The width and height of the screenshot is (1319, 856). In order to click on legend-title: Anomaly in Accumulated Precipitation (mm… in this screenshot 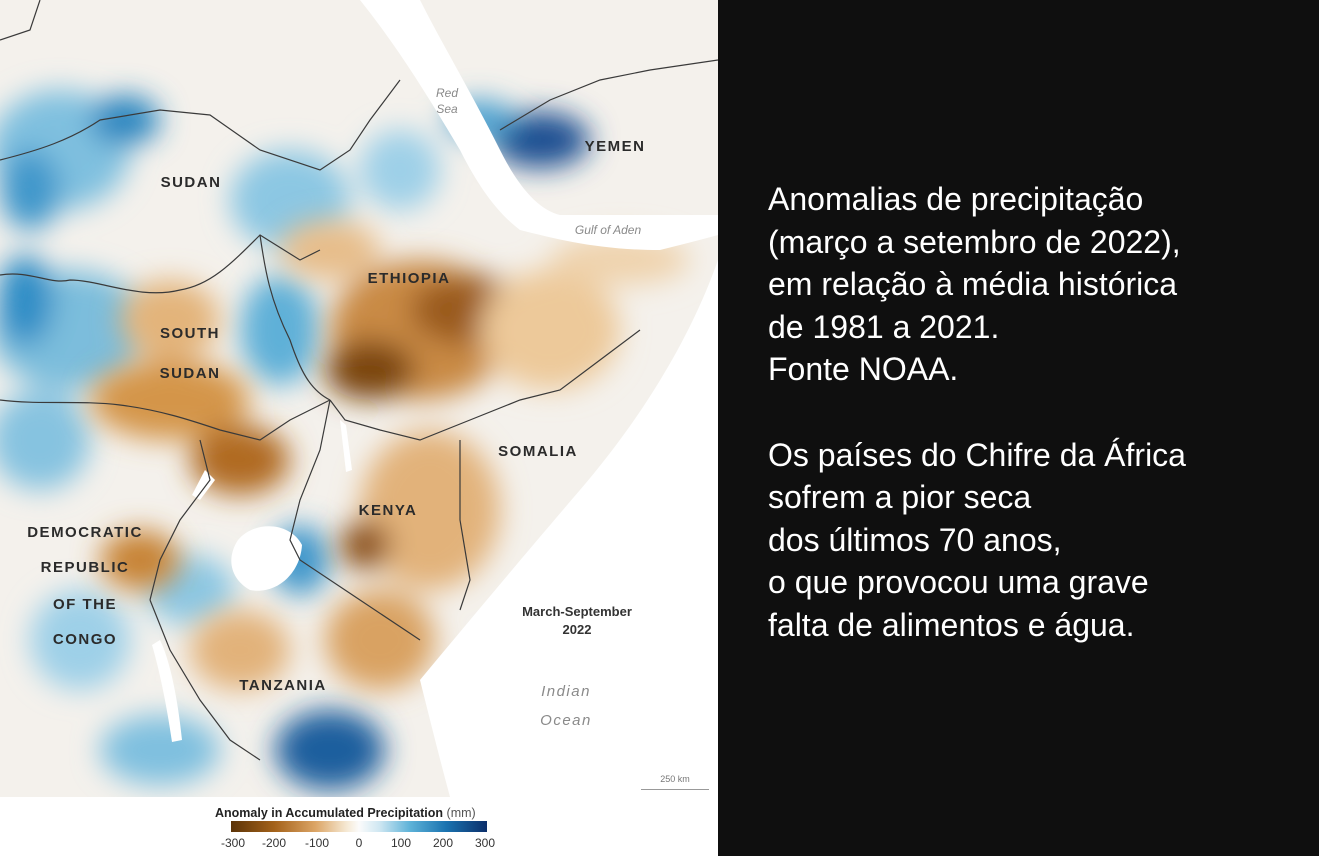, I will do `click(345, 813)`.